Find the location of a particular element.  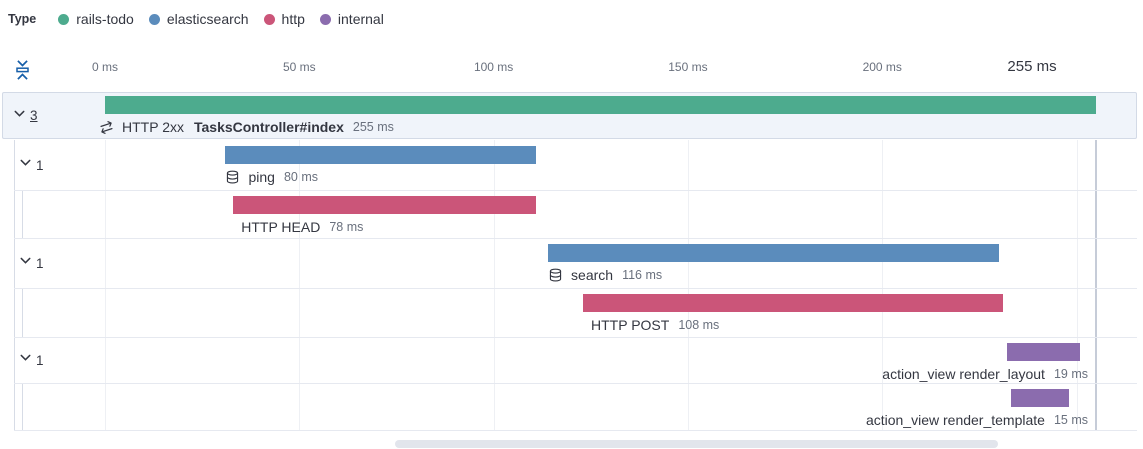

legend-item-rails-todo: rails-todo is located at coordinates (96, 19).